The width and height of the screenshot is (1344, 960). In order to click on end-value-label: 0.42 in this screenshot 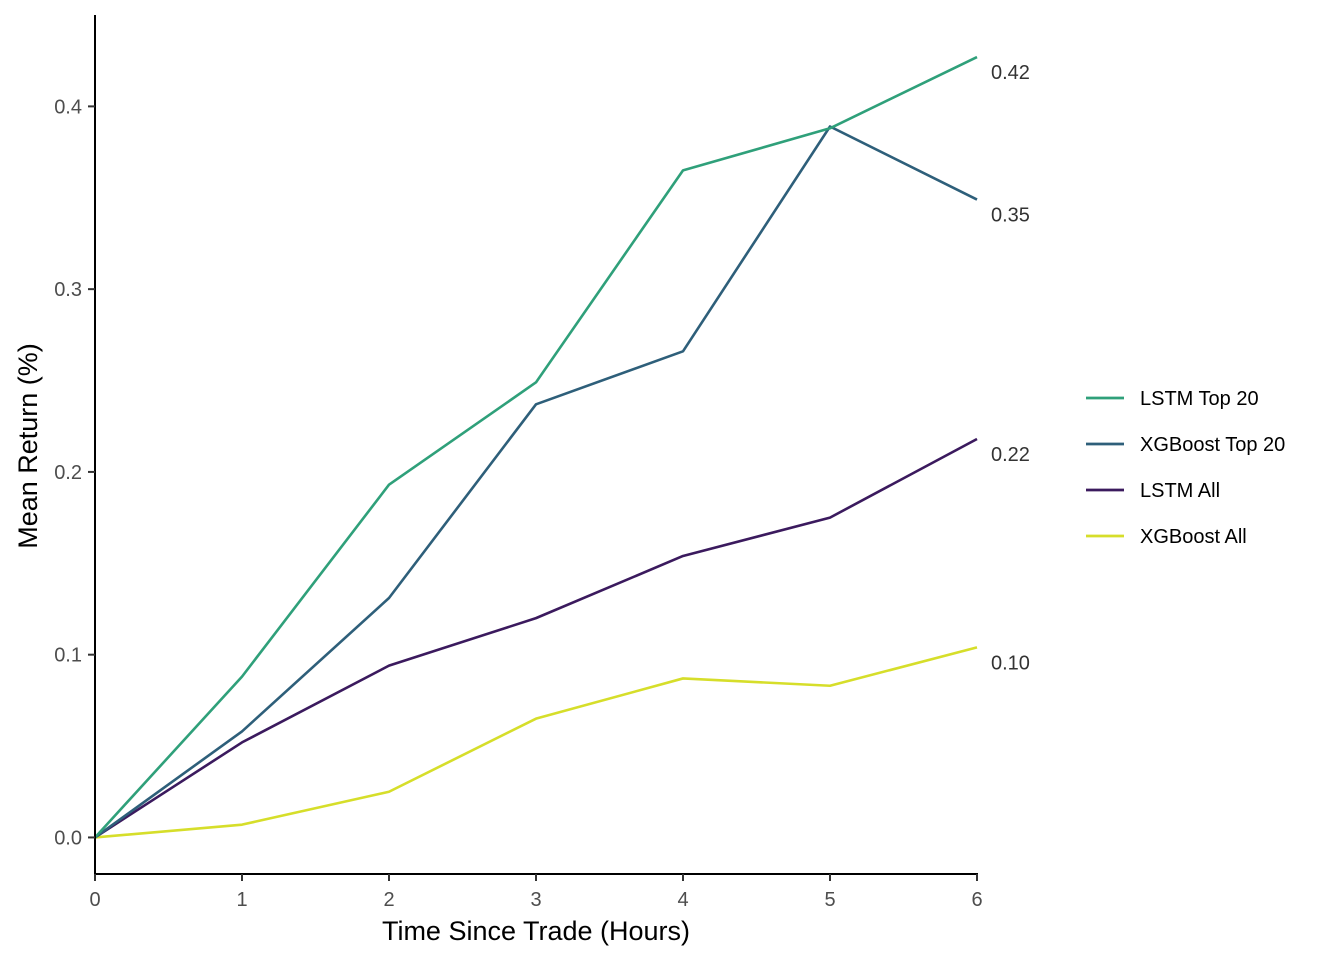, I will do `click(1010, 73)`.